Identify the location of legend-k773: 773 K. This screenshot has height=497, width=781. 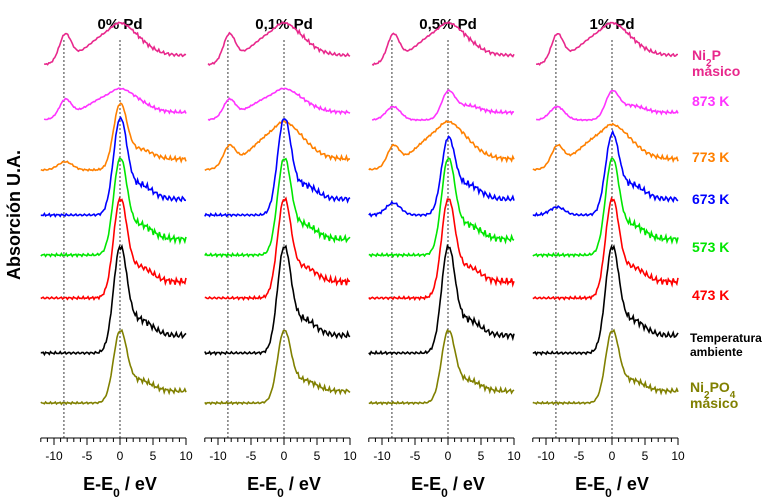
(710, 157).